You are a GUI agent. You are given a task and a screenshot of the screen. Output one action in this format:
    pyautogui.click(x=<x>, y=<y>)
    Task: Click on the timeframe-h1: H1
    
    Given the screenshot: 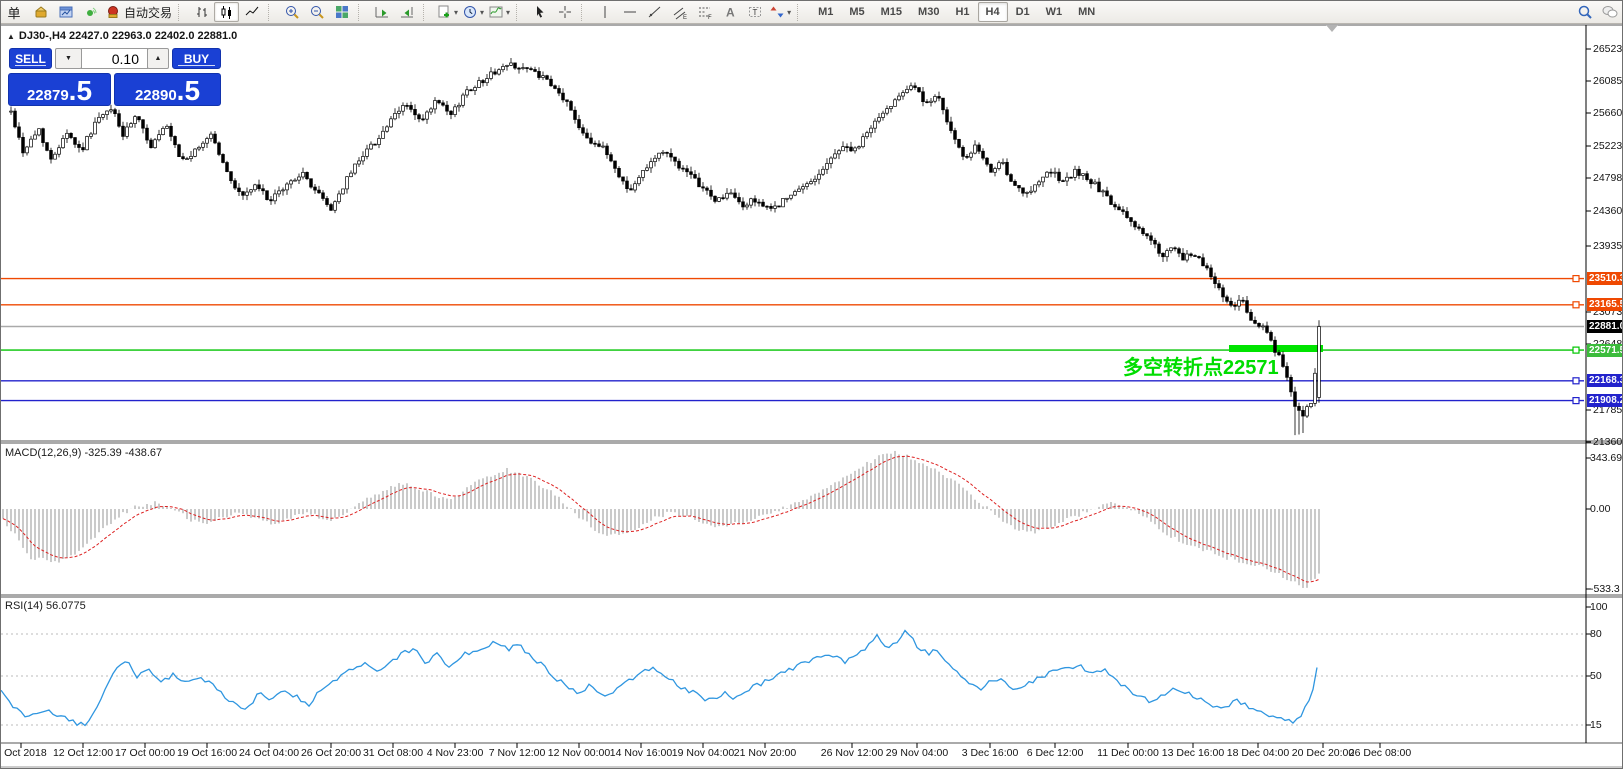 What is the action you would take?
    pyautogui.click(x=962, y=12)
    